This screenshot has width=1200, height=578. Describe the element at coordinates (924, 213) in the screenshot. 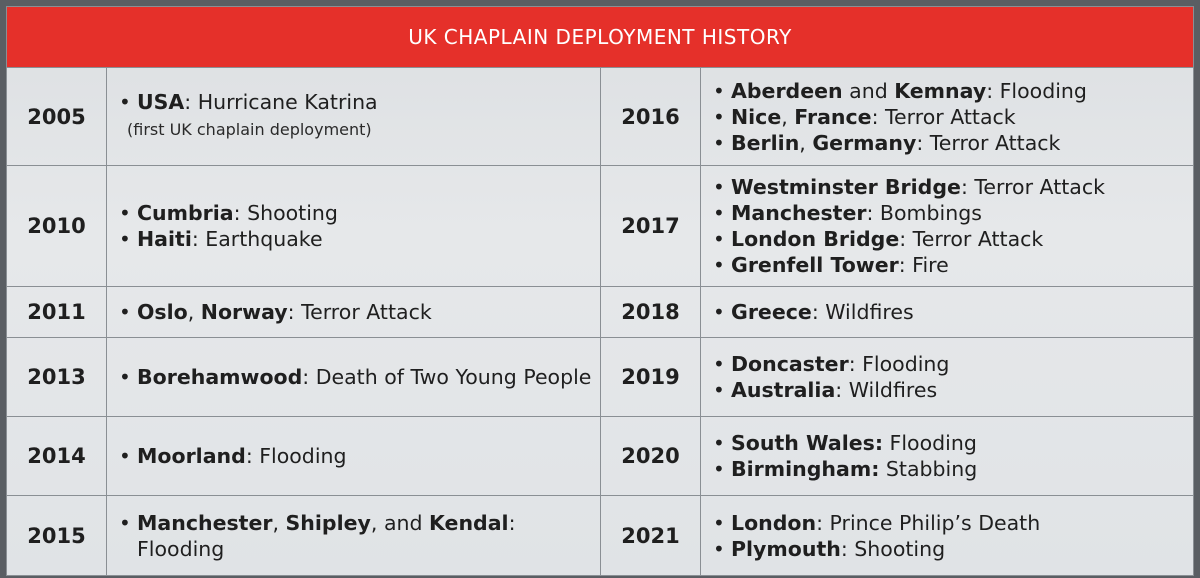

I see `event-text: : Bombings` at that location.